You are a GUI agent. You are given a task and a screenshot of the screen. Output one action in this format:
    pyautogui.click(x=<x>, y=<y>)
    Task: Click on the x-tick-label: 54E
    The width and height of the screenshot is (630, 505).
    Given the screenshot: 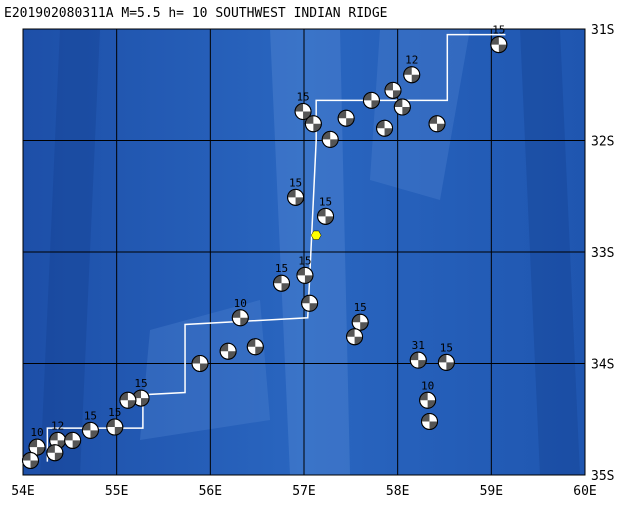 What is the action you would take?
    pyautogui.click(x=22, y=491)
    